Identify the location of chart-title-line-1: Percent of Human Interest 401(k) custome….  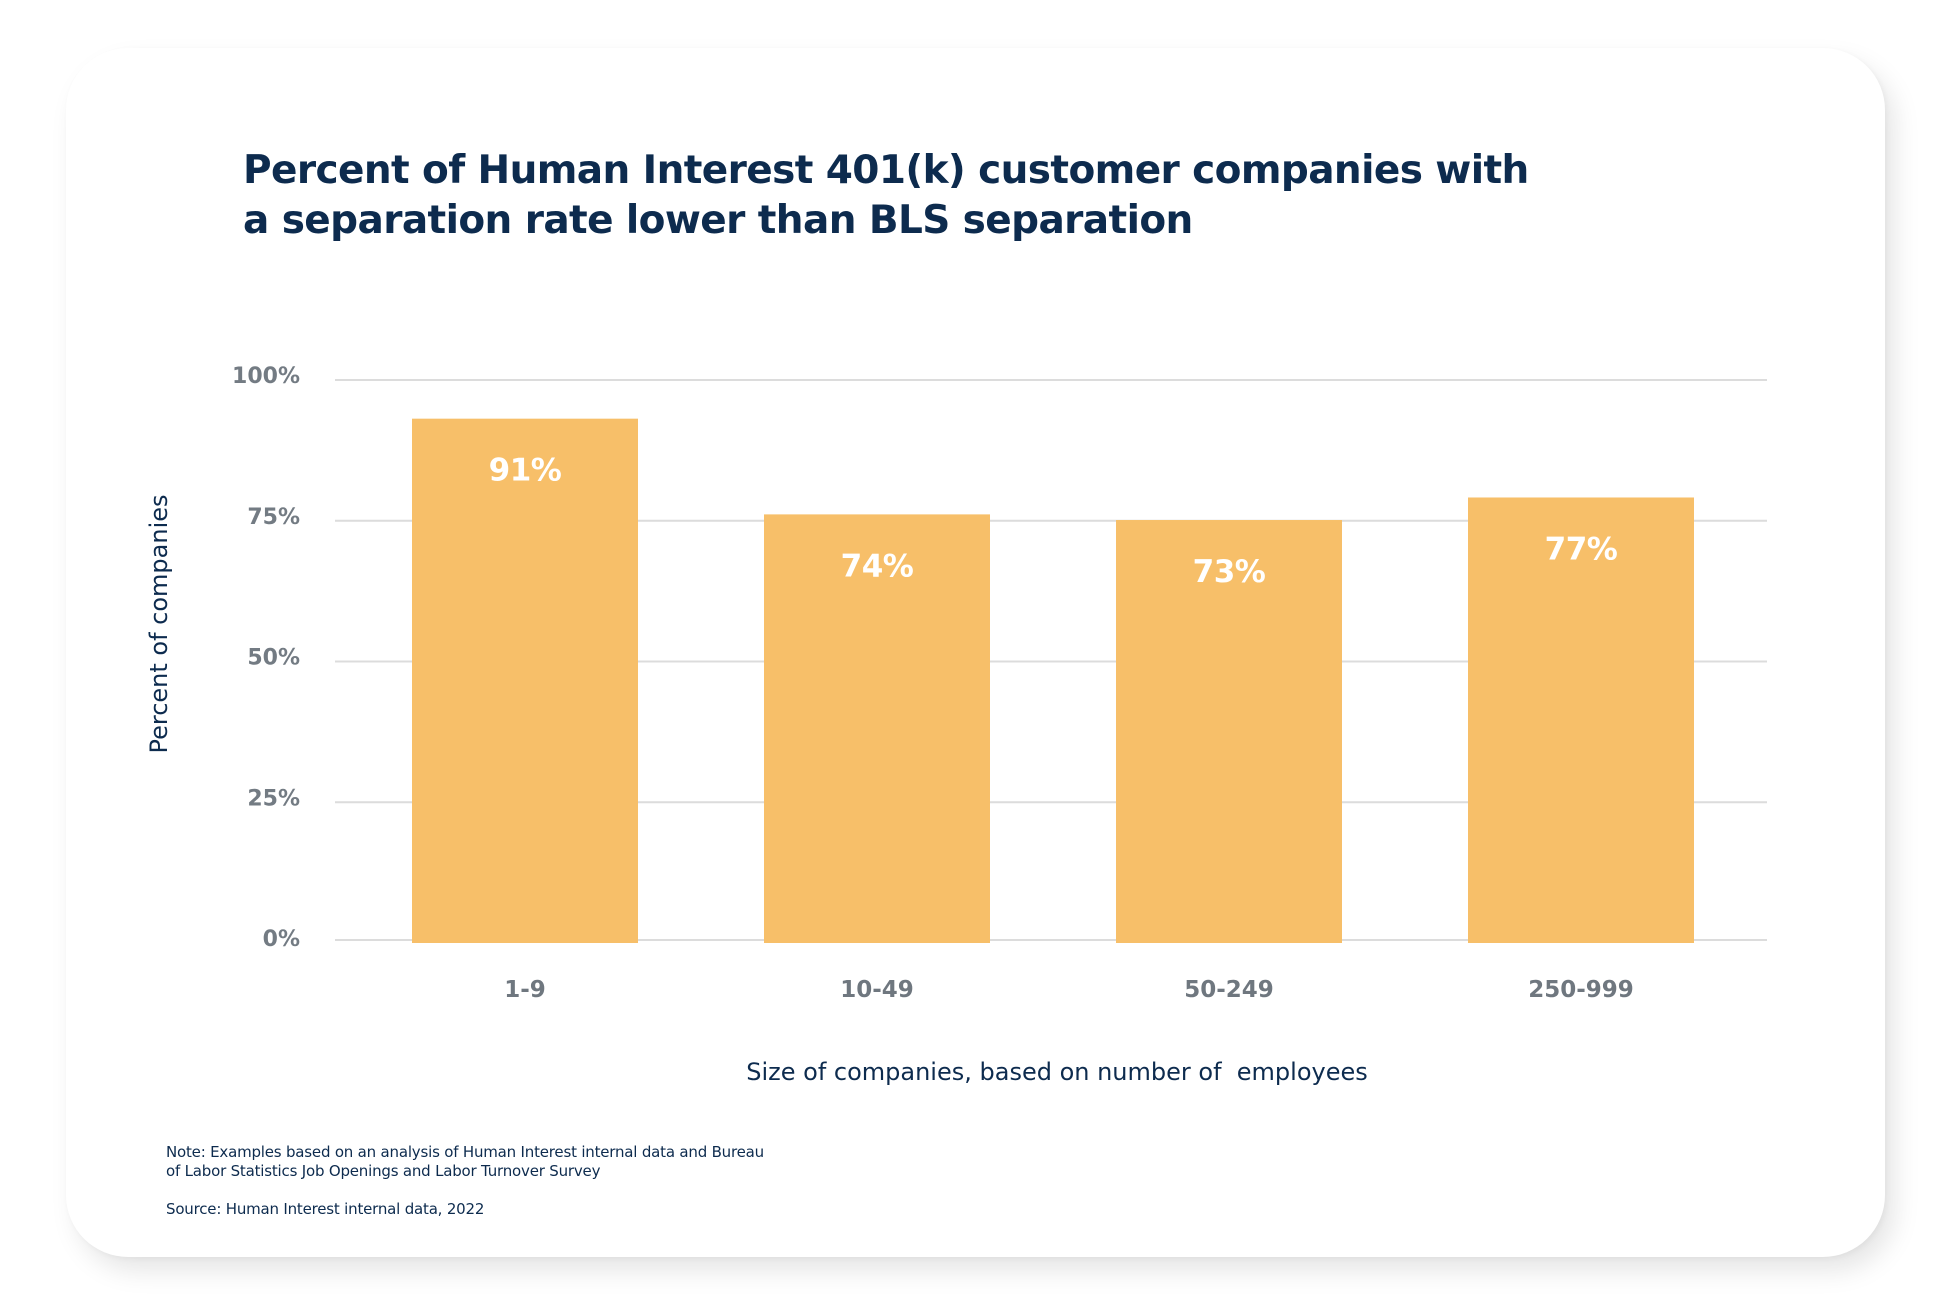
(886, 170).